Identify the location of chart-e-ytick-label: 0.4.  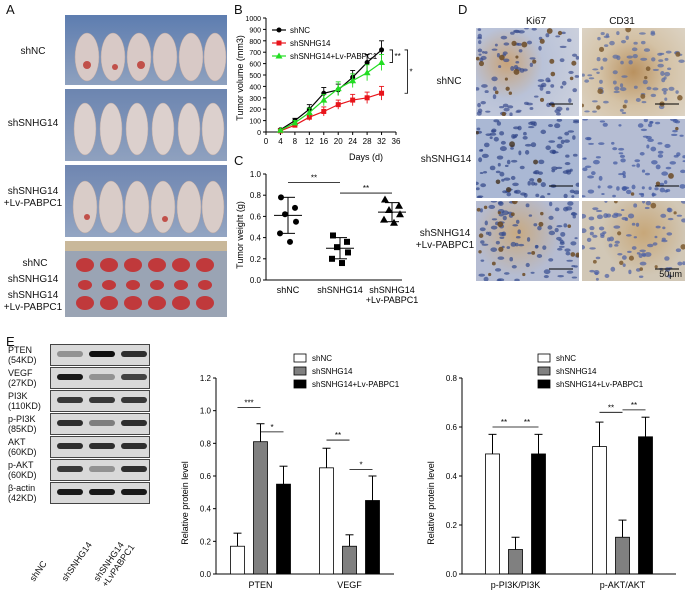
(206, 509).